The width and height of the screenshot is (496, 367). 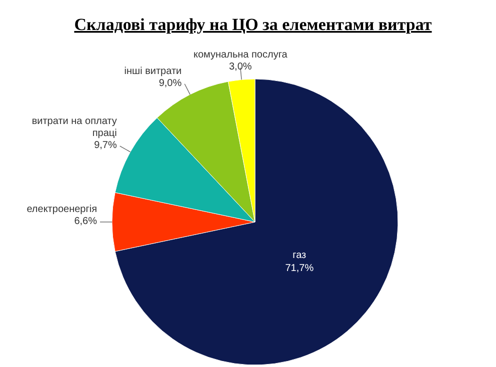 I want to click on data-label: 9,0%, so click(x=170, y=83).